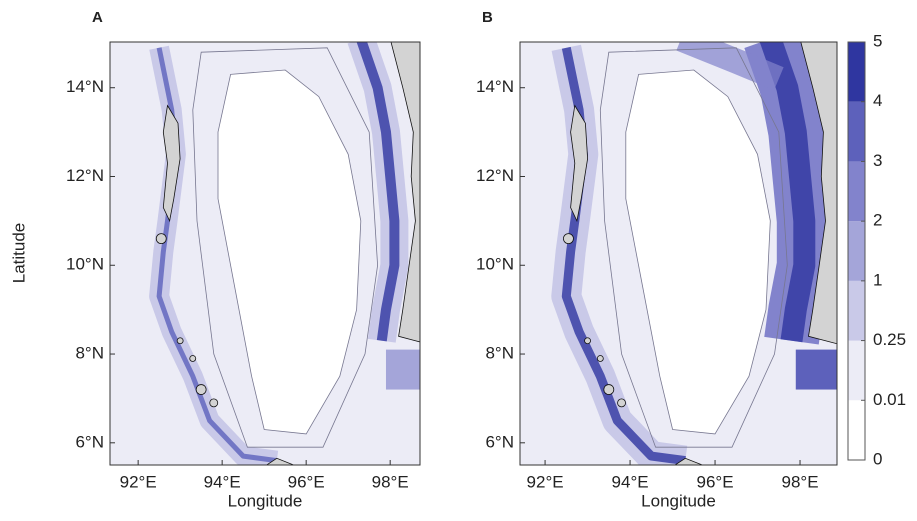  I want to click on colorbar-tick-label: 4, so click(877, 100).